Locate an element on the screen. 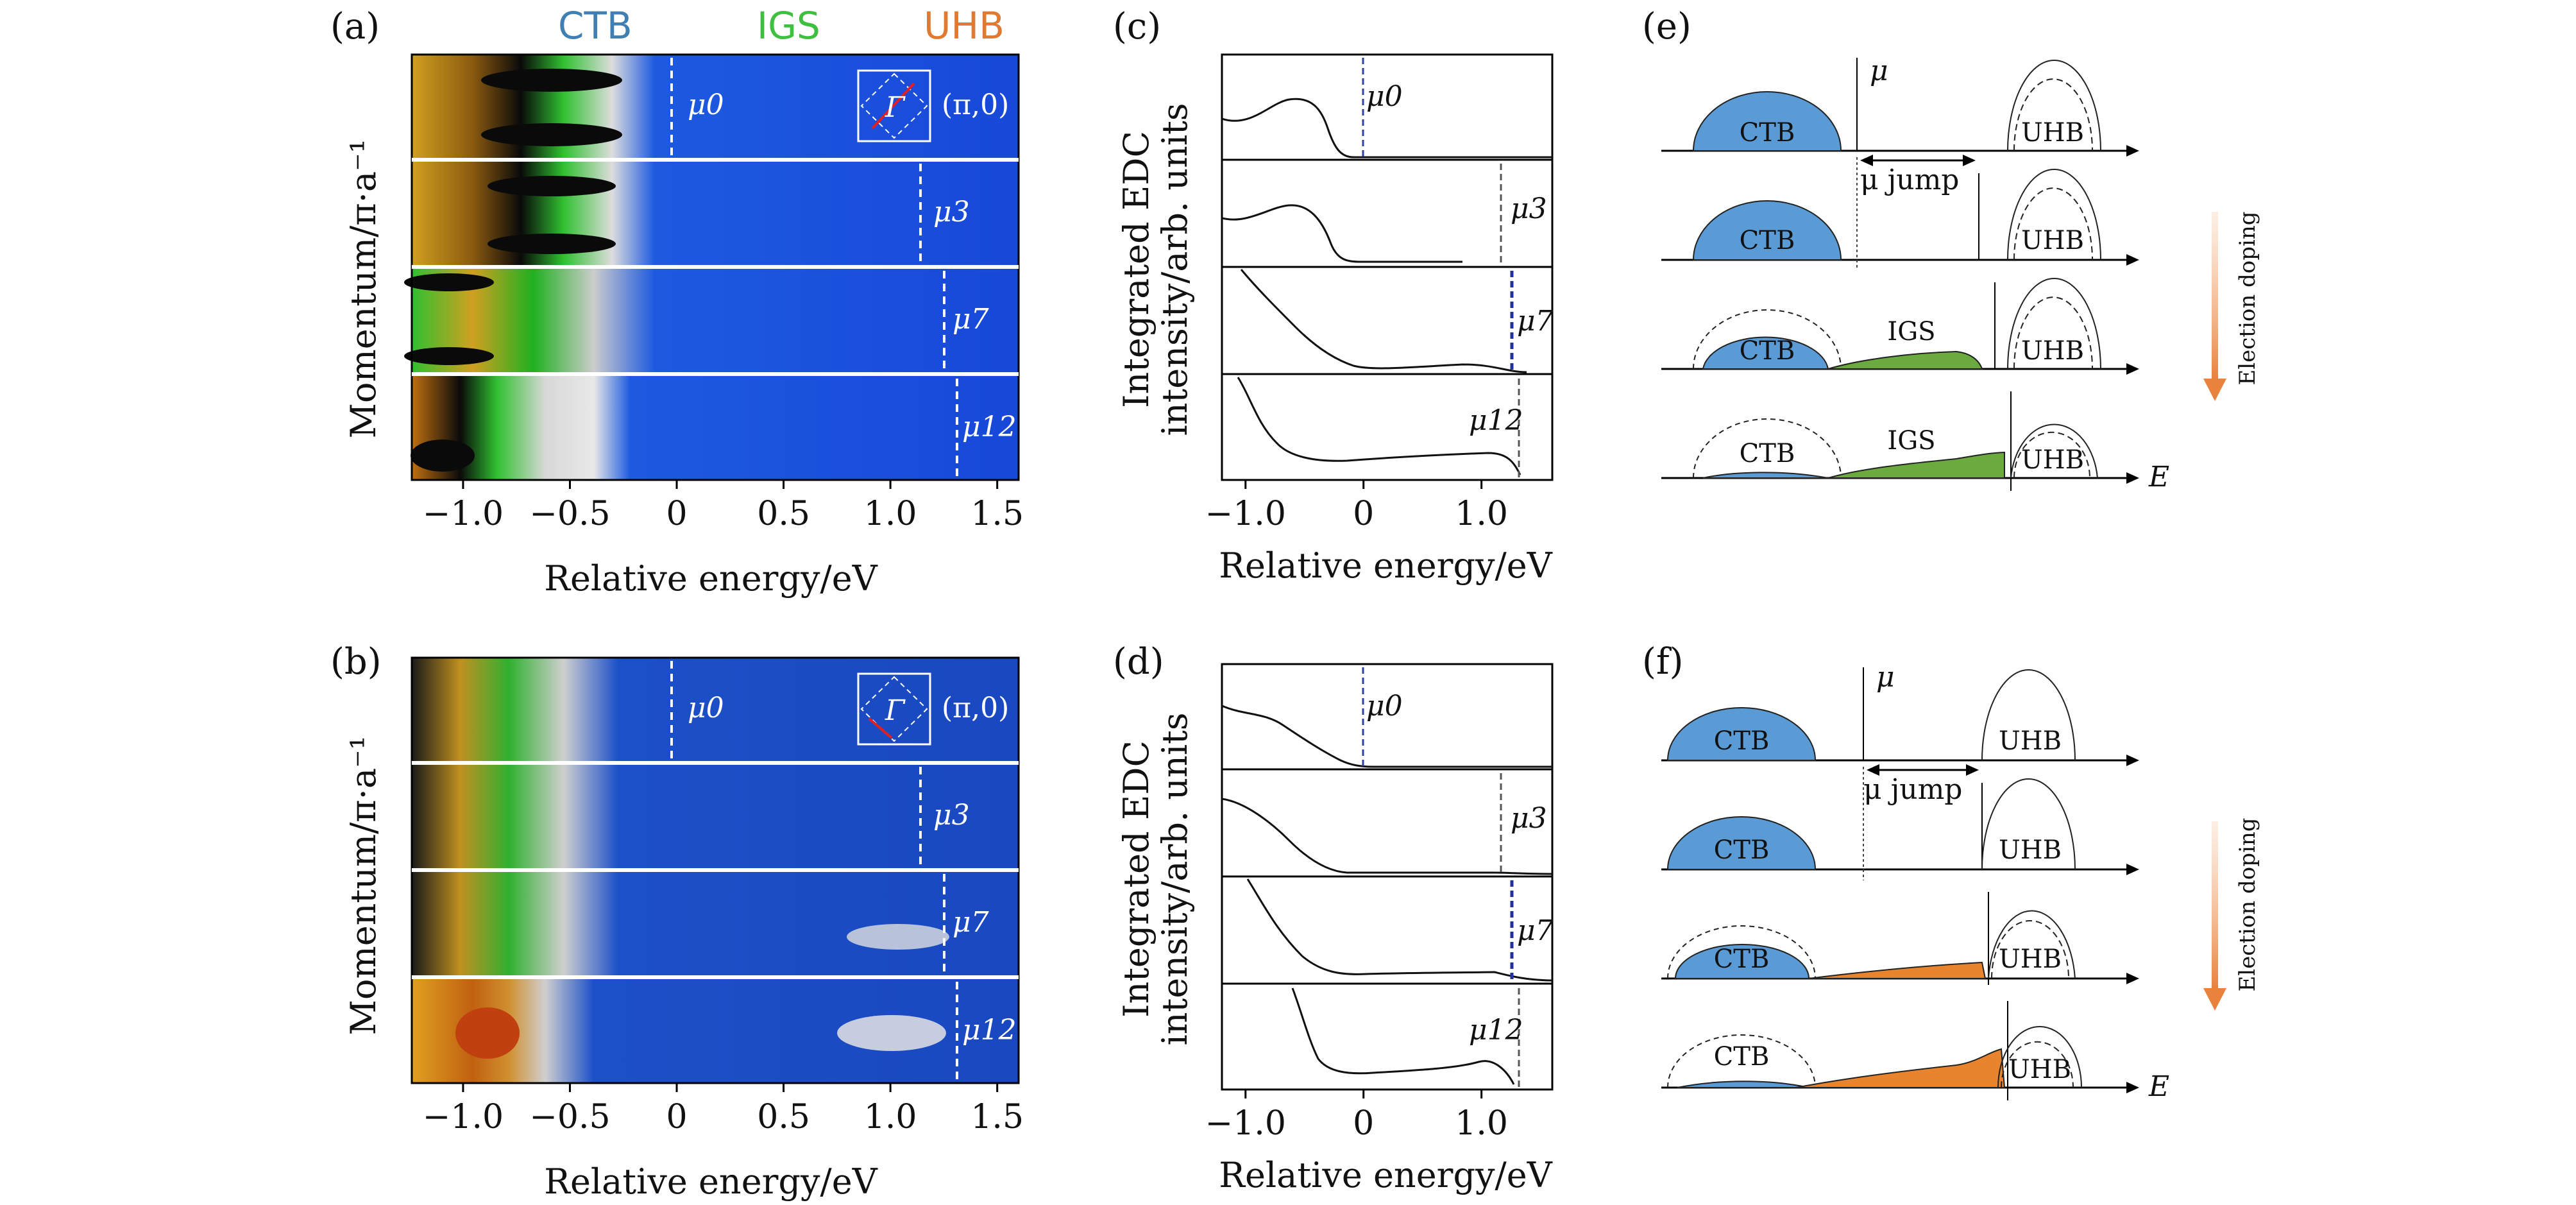 This screenshot has width=2576, height=1205. panel-label-e: (e) is located at coordinates (1666, 26).